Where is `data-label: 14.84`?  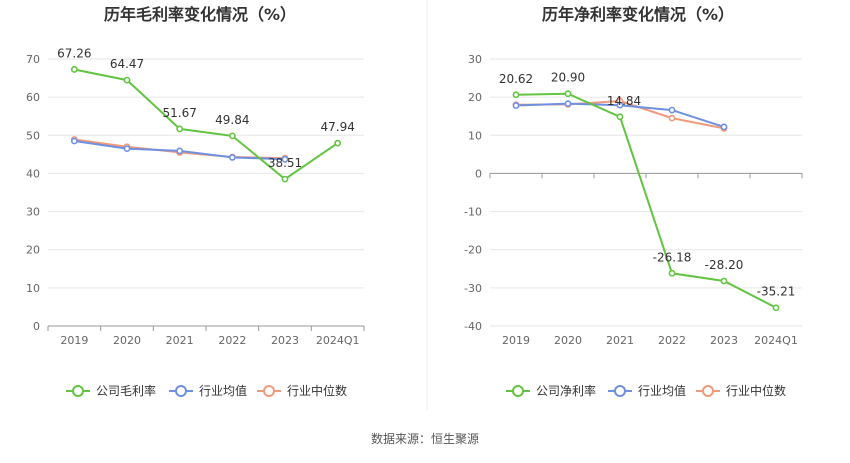 data-label: 14.84 is located at coordinates (624, 101).